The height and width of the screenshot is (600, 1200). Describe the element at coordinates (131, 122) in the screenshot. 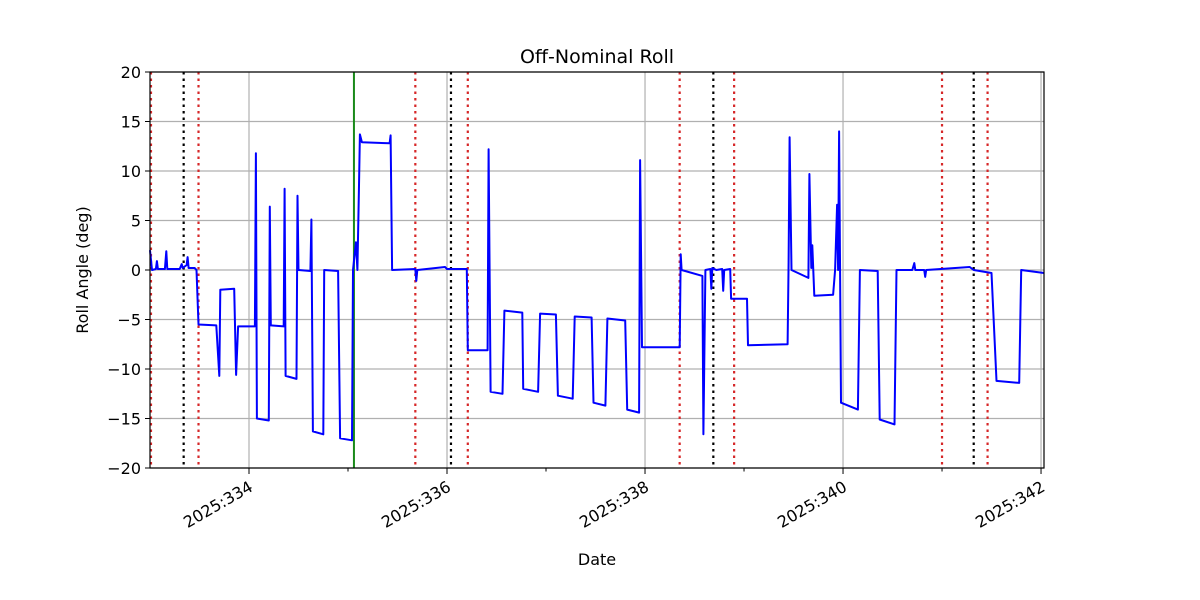

I see `y-tick-label: 15` at that location.